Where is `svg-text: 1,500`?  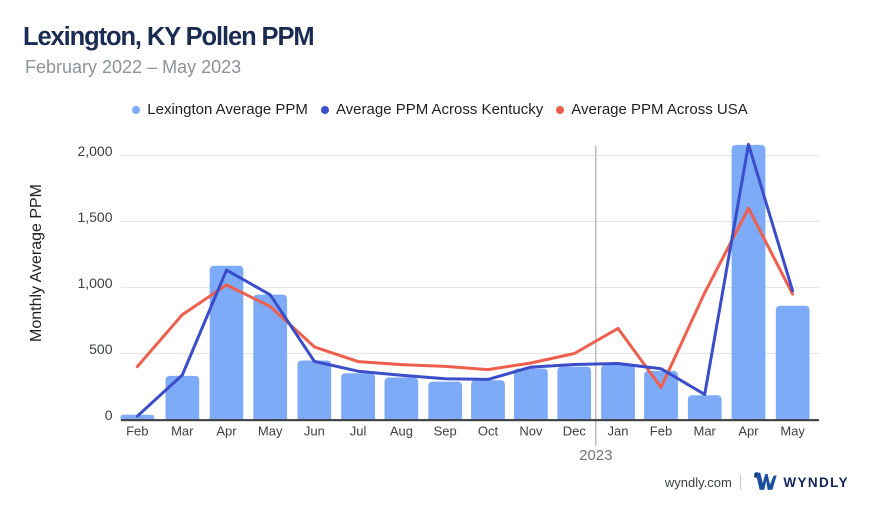 svg-text: 1,500 is located at coordinates (94, 217).